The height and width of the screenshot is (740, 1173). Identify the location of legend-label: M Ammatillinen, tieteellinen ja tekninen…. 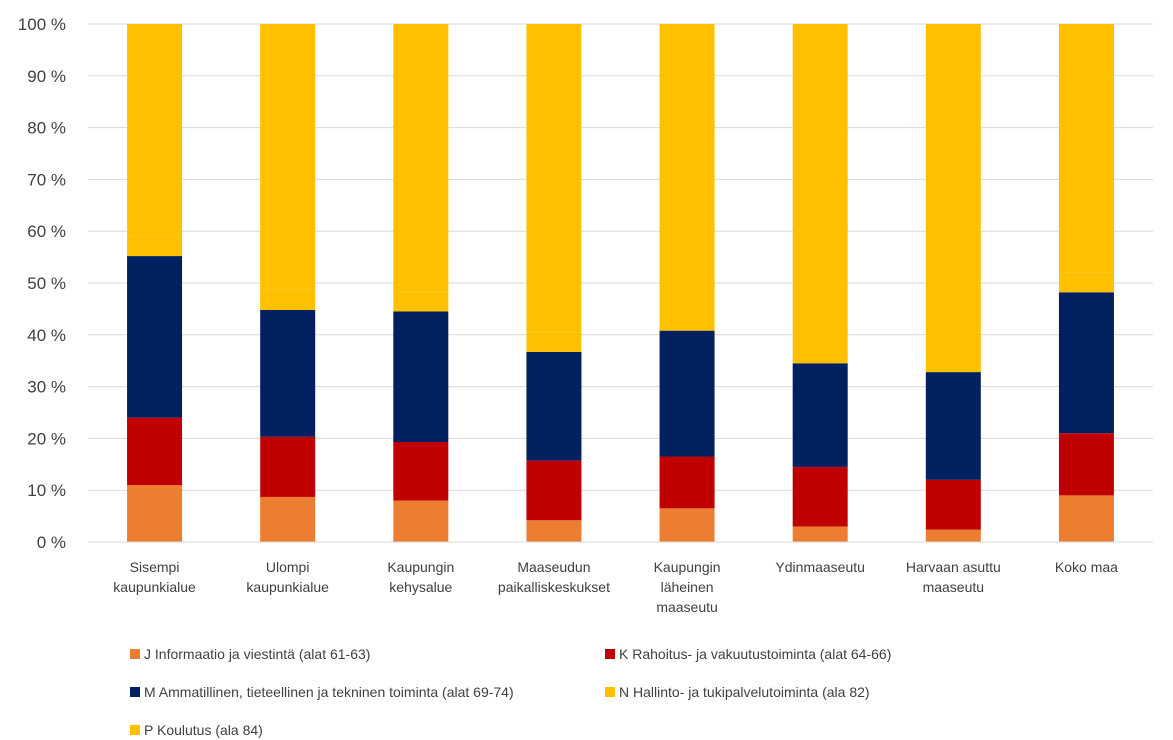
(329, 692).